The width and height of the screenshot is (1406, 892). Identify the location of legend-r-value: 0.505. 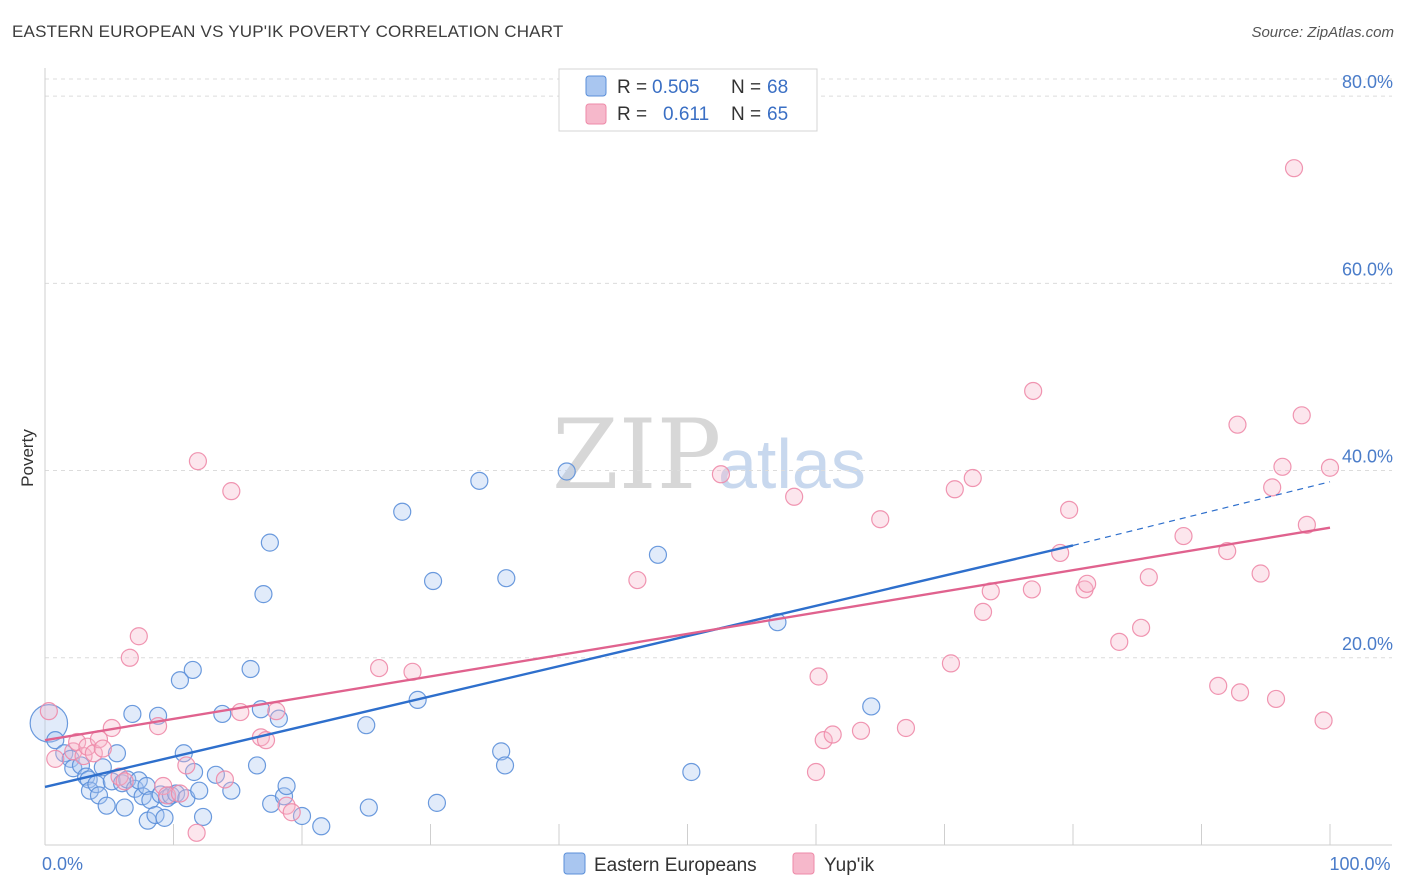
(676, 87).